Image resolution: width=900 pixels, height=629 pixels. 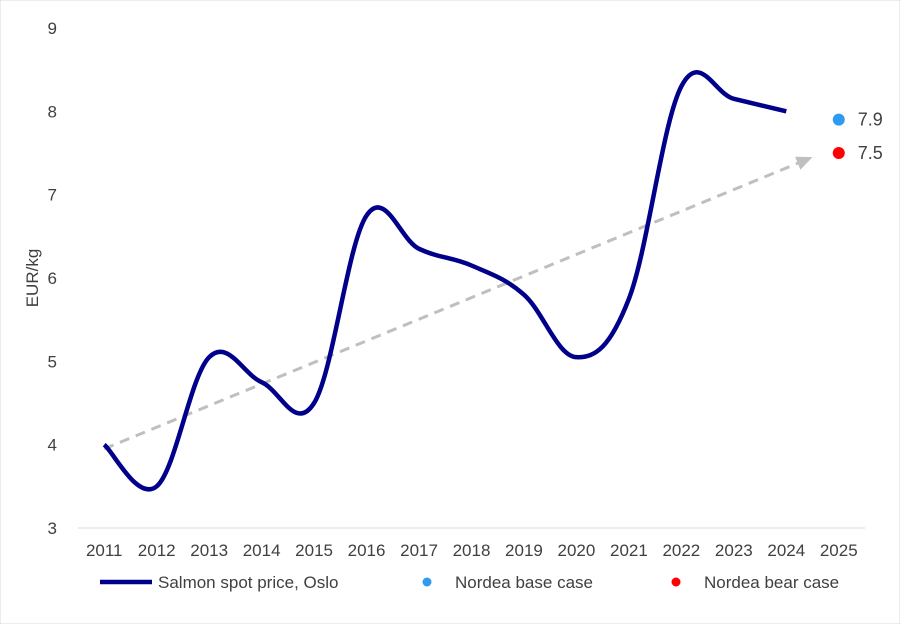 I want to click on y-tick-label: 7, so click(x=52, y=195).